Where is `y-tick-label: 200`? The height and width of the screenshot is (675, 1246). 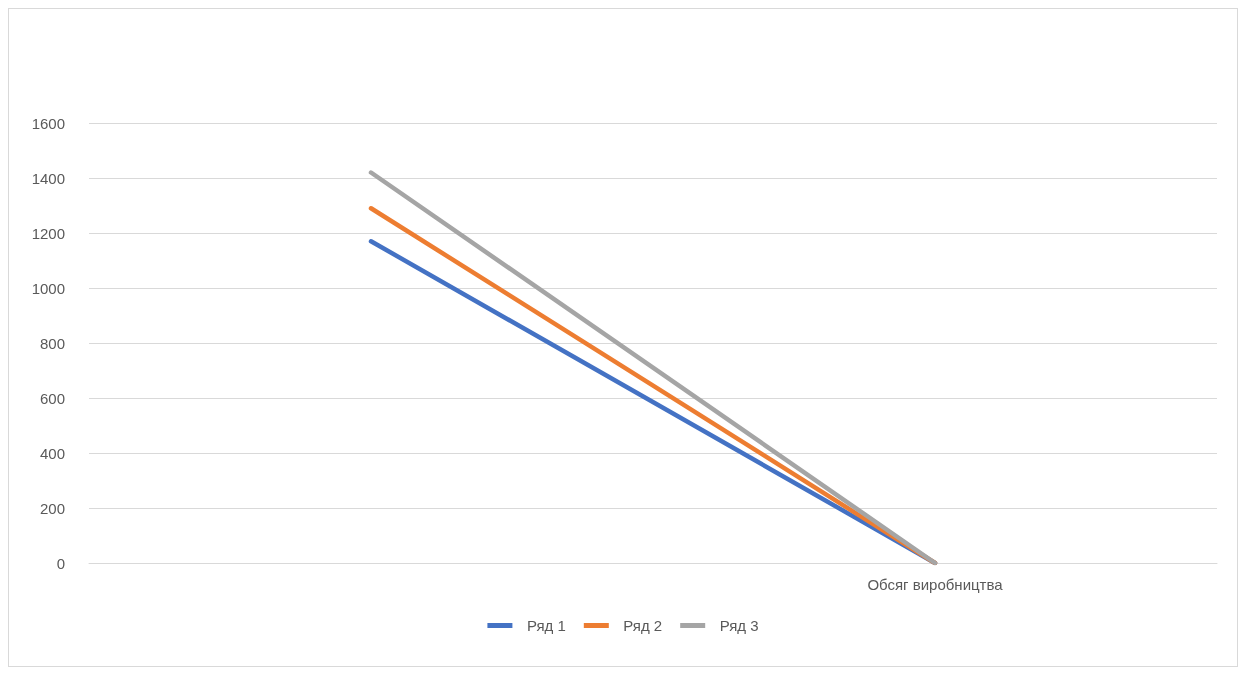
y-tick-label: 200 is located at coordinates (52, 508).